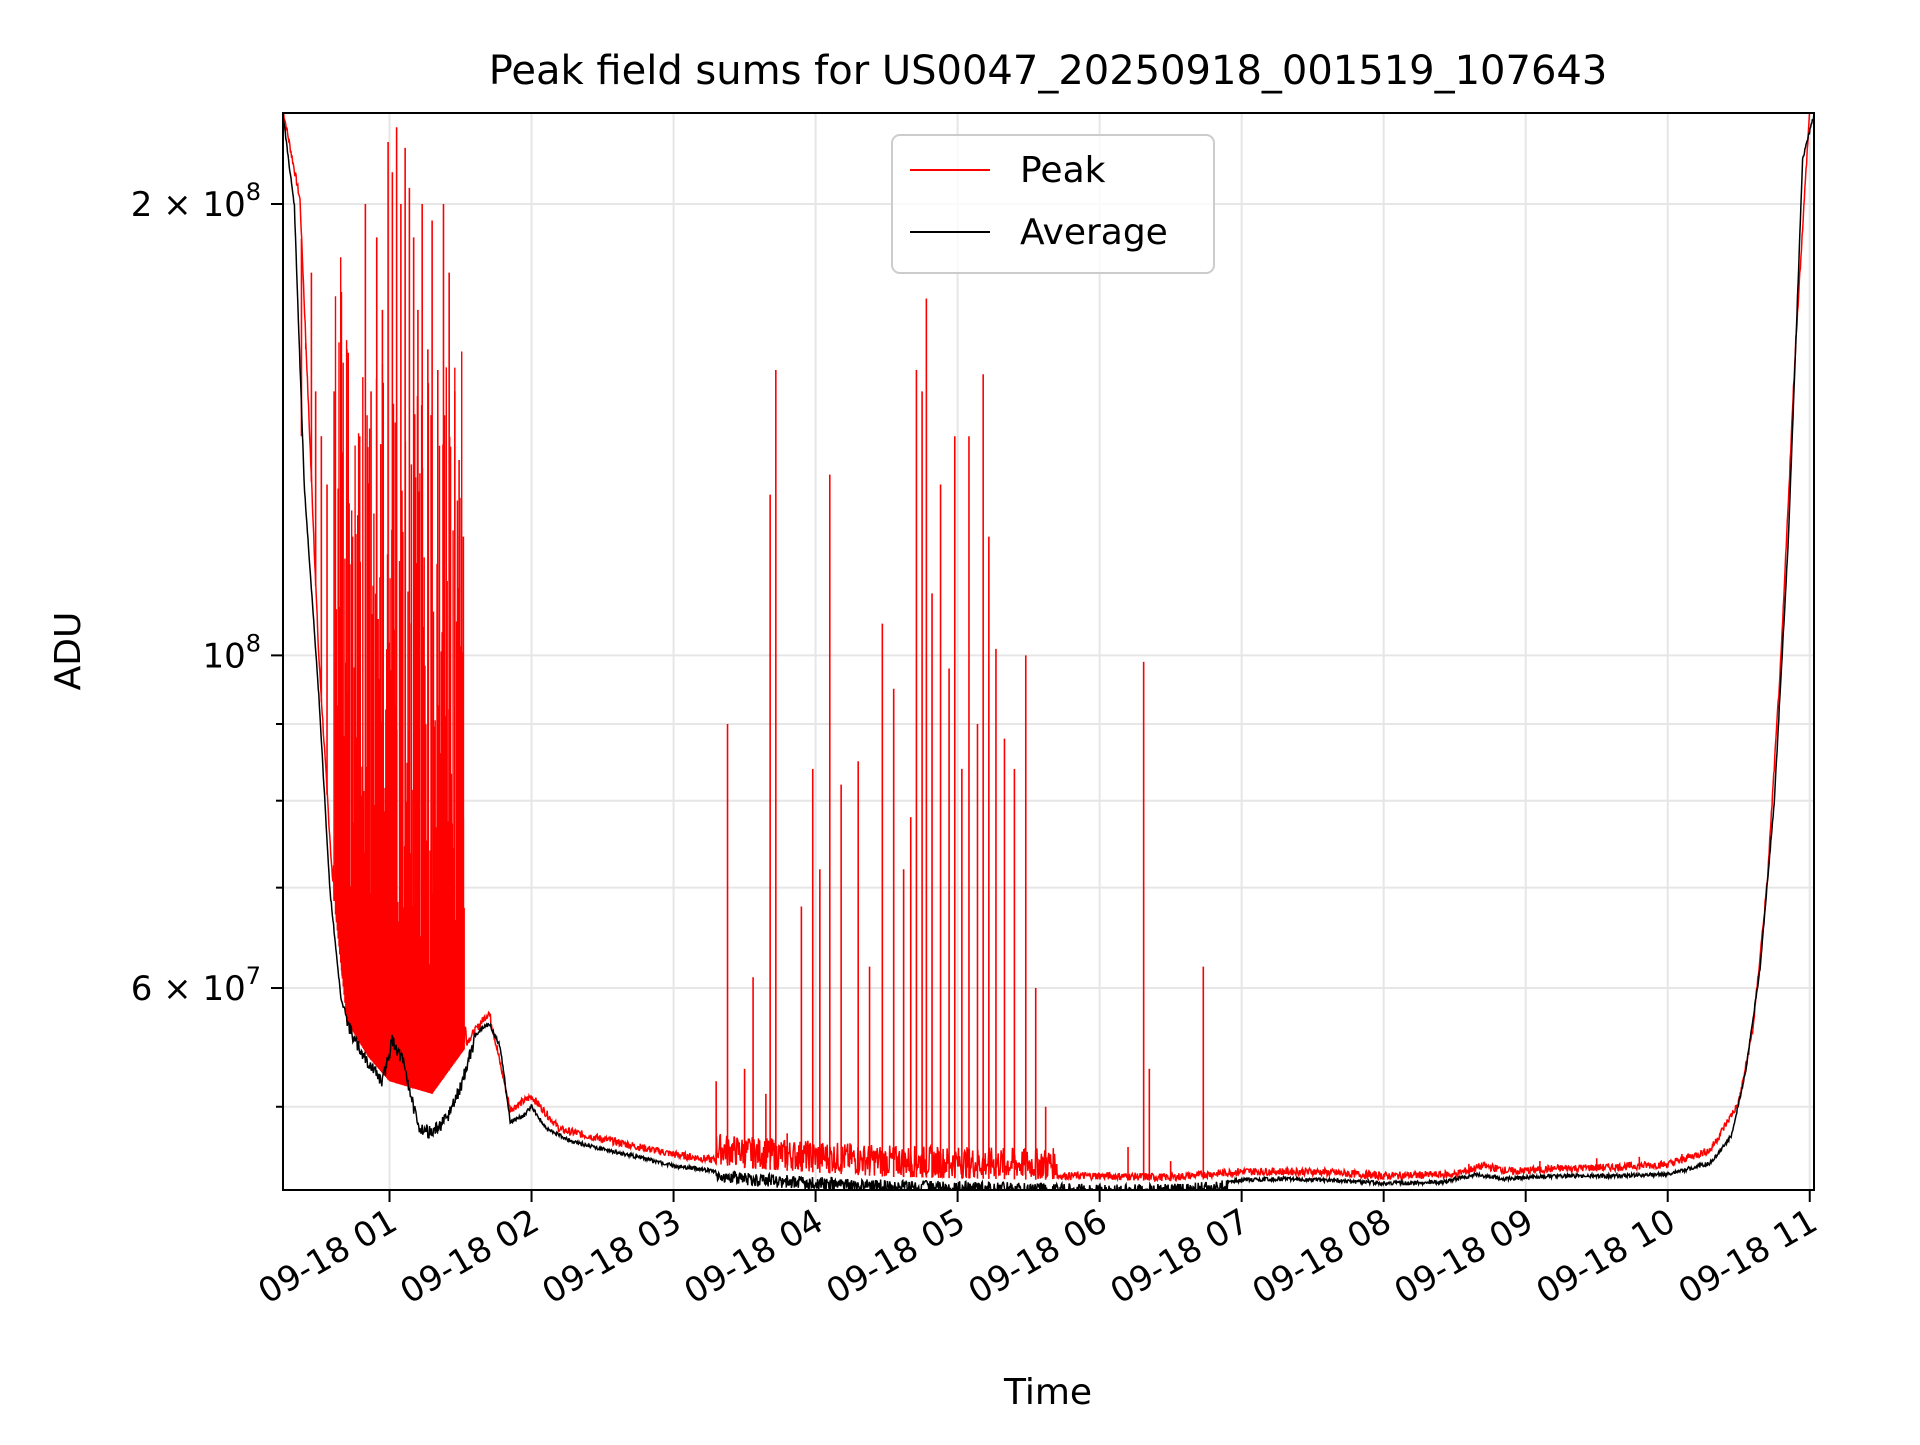 Image resolution: width=1920 pixels, height=1445 pixels. What do you see at coordinates (196, 201) in the screenshot?
I see `y-tick-label: 2 × 108` at bounding box center [196, 201].